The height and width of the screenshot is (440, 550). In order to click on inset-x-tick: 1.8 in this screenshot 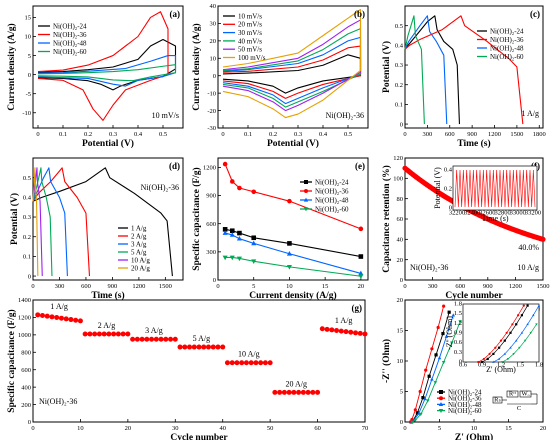, I will do `click(539, 365)`.